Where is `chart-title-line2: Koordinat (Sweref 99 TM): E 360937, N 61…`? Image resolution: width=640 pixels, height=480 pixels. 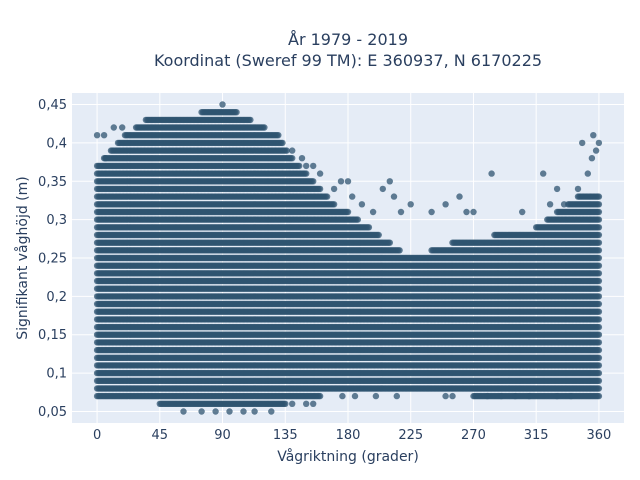 chart-title-line2: Koordinat (Sweref 99 TM): E 360937, N 61… is located at coordinates (348, 60).